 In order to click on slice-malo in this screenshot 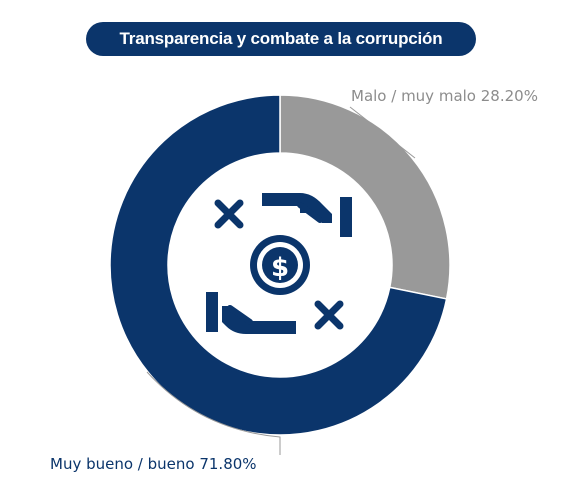, I will do `click(365, 197)`.